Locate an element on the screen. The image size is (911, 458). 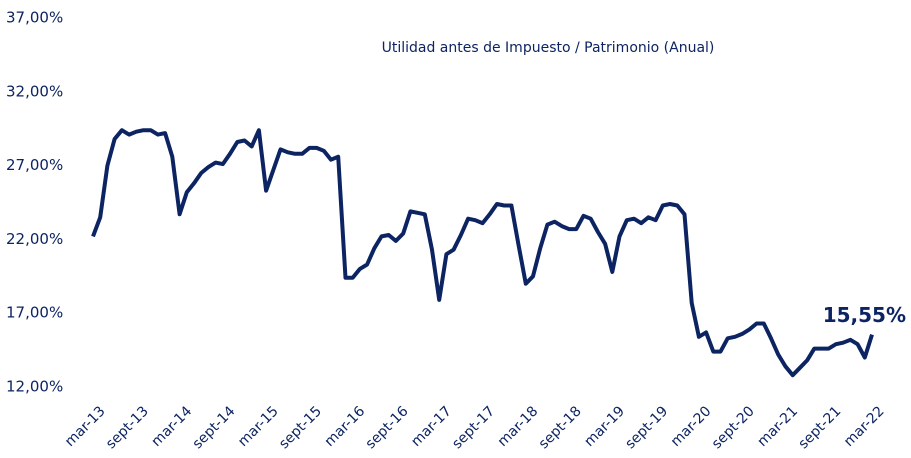
x-tick-label: mar-20 is located at coordinates (691, 426).